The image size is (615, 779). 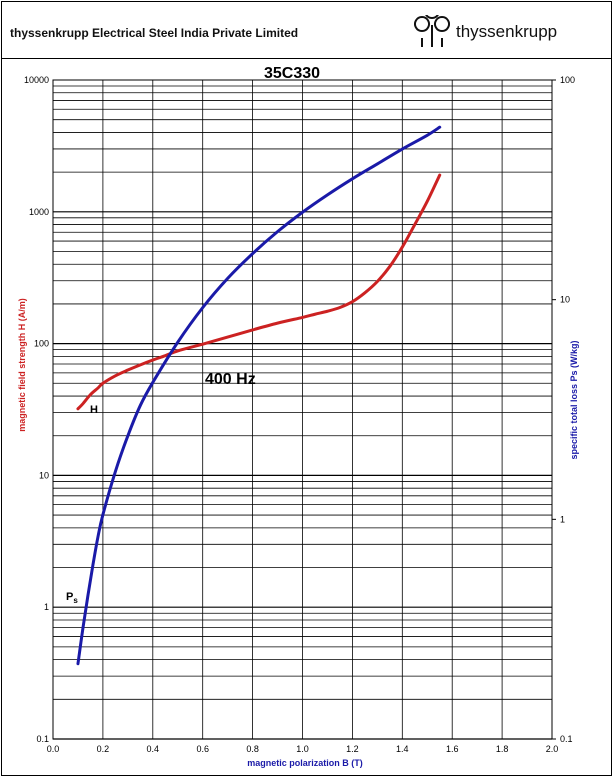 I want to click on x-tick-label: 1.0, so click(x=302, y=749).